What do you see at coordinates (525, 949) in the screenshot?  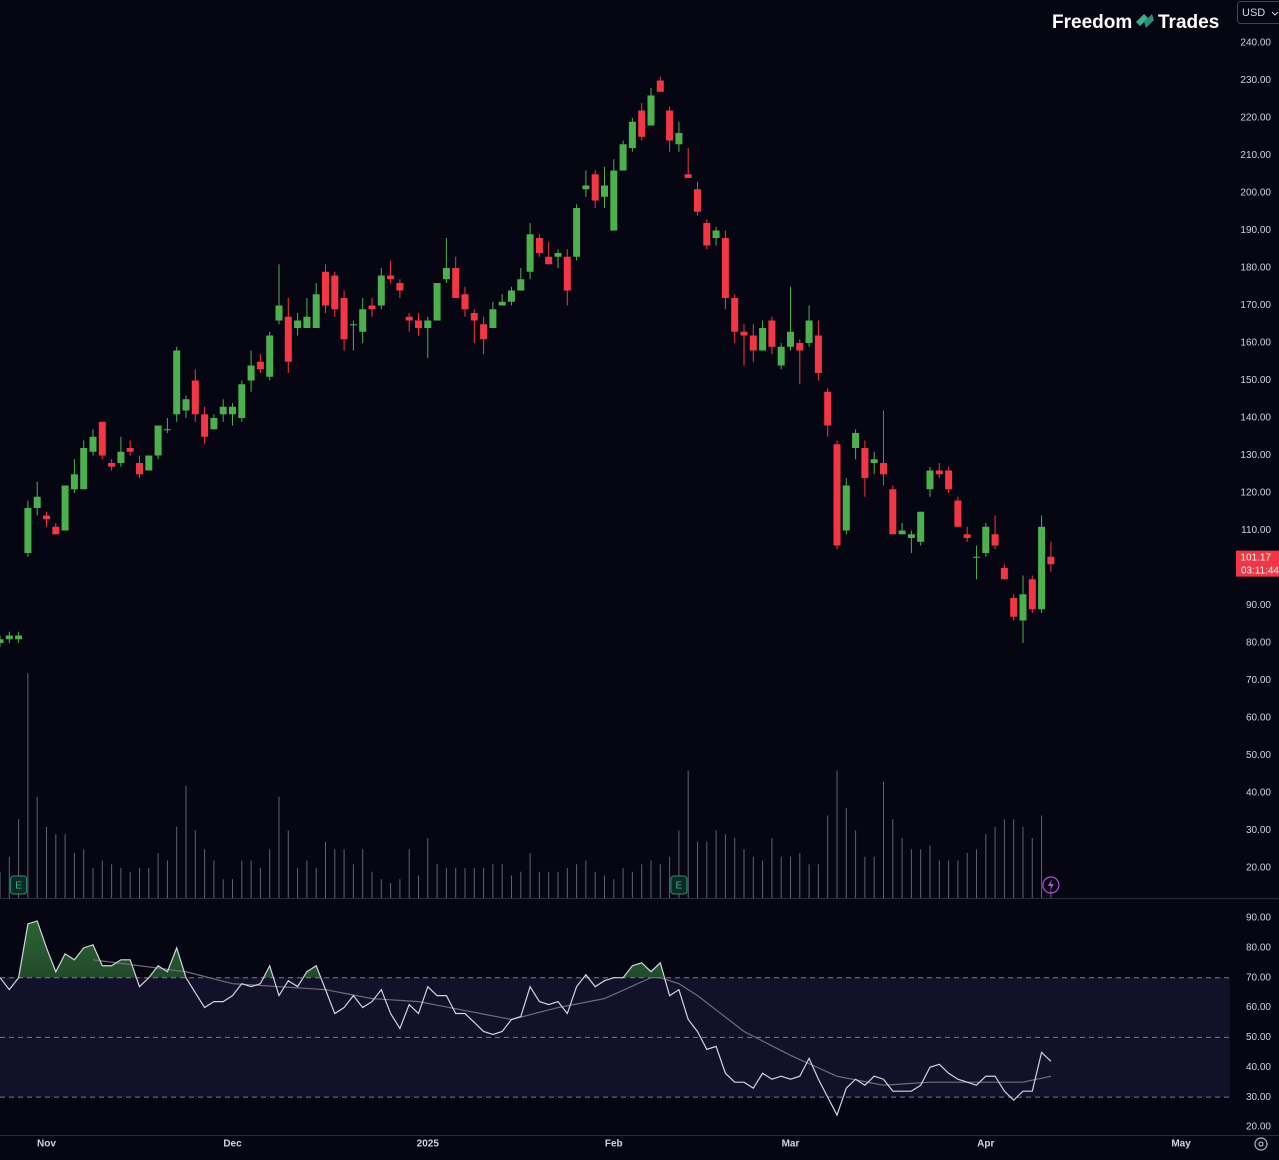 I see `overbought-fill` at bounding box center [525, 949].